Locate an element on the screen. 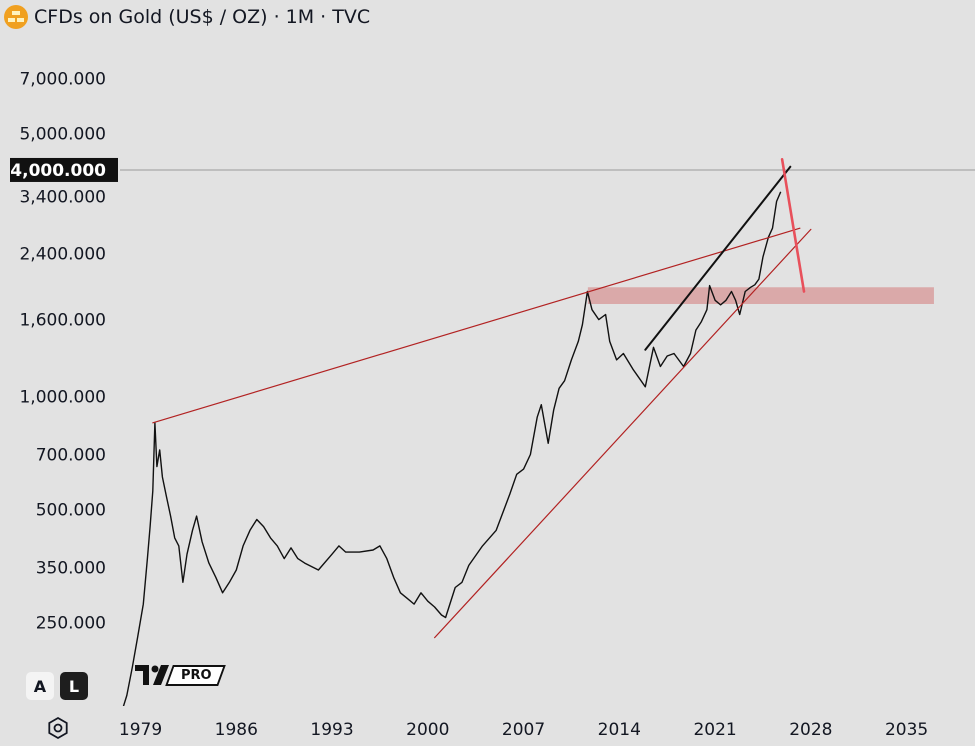 This screenshot has height=746, width=975. channel-line is located at coordinates (718, 258).